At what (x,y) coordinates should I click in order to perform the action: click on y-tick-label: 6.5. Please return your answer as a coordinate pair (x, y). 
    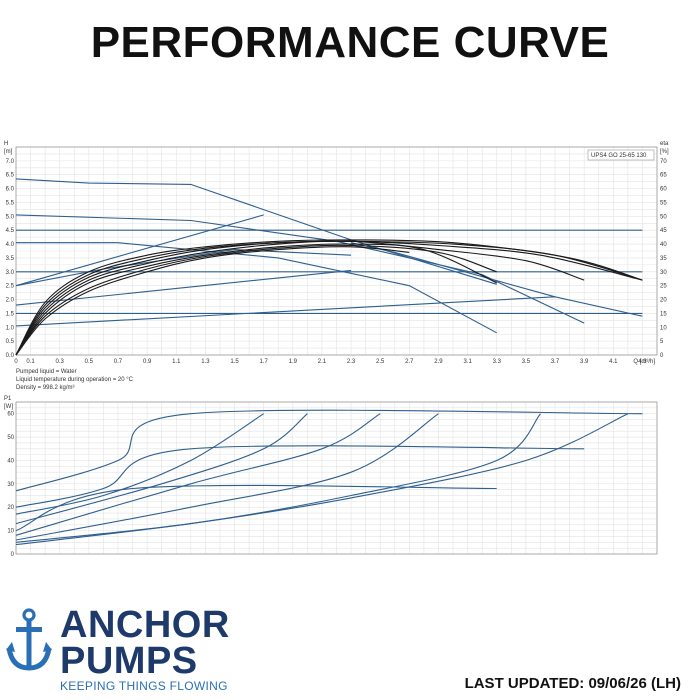
    Looking at the image, I should click on (10, 176).